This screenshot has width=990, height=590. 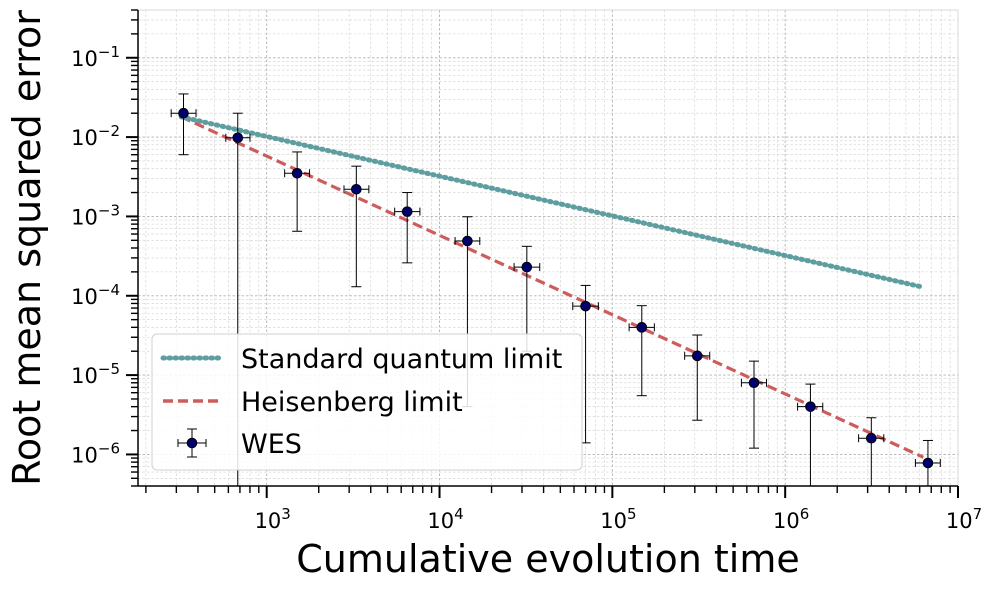 I want to click on x-tick-label: 10⁶, so click(x=791, y=519).